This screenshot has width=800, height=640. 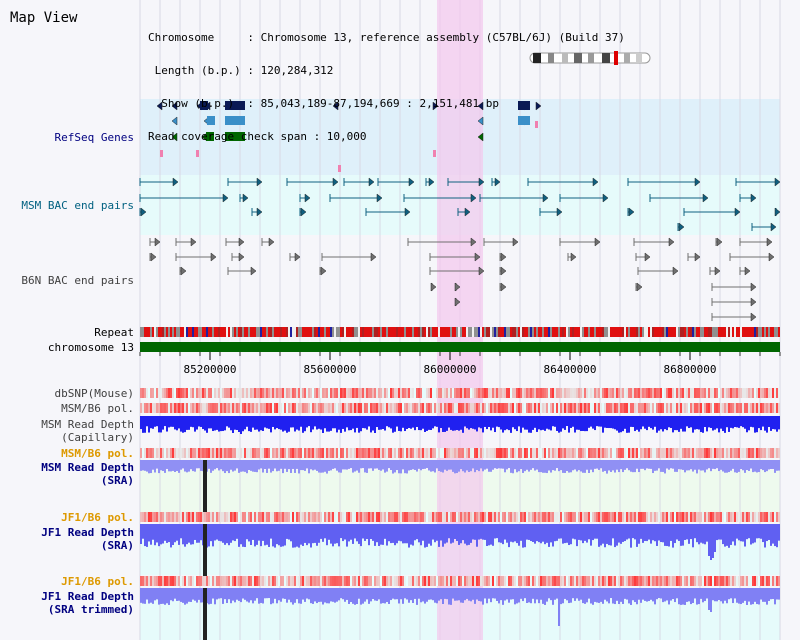 I want to click on label-msm-pol-2: MSM/B6 pol., so click(x=97, y=453).